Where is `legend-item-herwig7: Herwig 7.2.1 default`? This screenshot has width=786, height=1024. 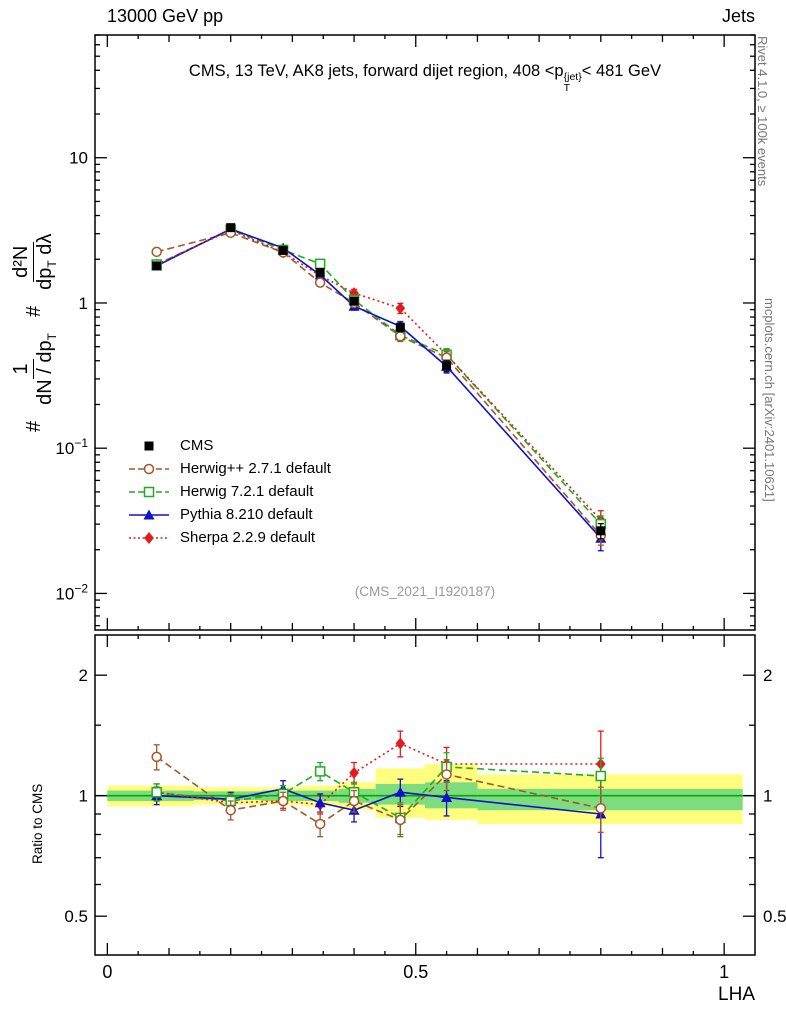
legend-item-herwig7: Herwig 7.2.1 default is located at coordinates (229, 491).